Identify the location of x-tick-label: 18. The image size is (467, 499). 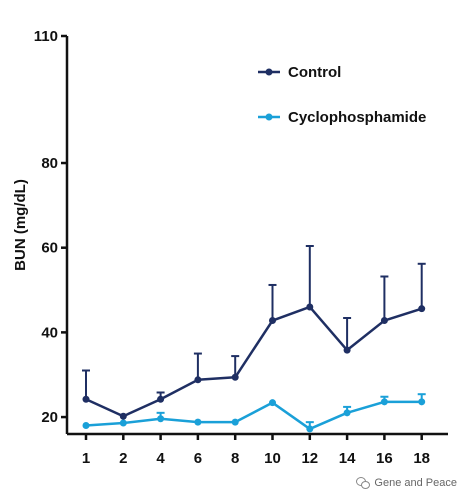
(421, 458).